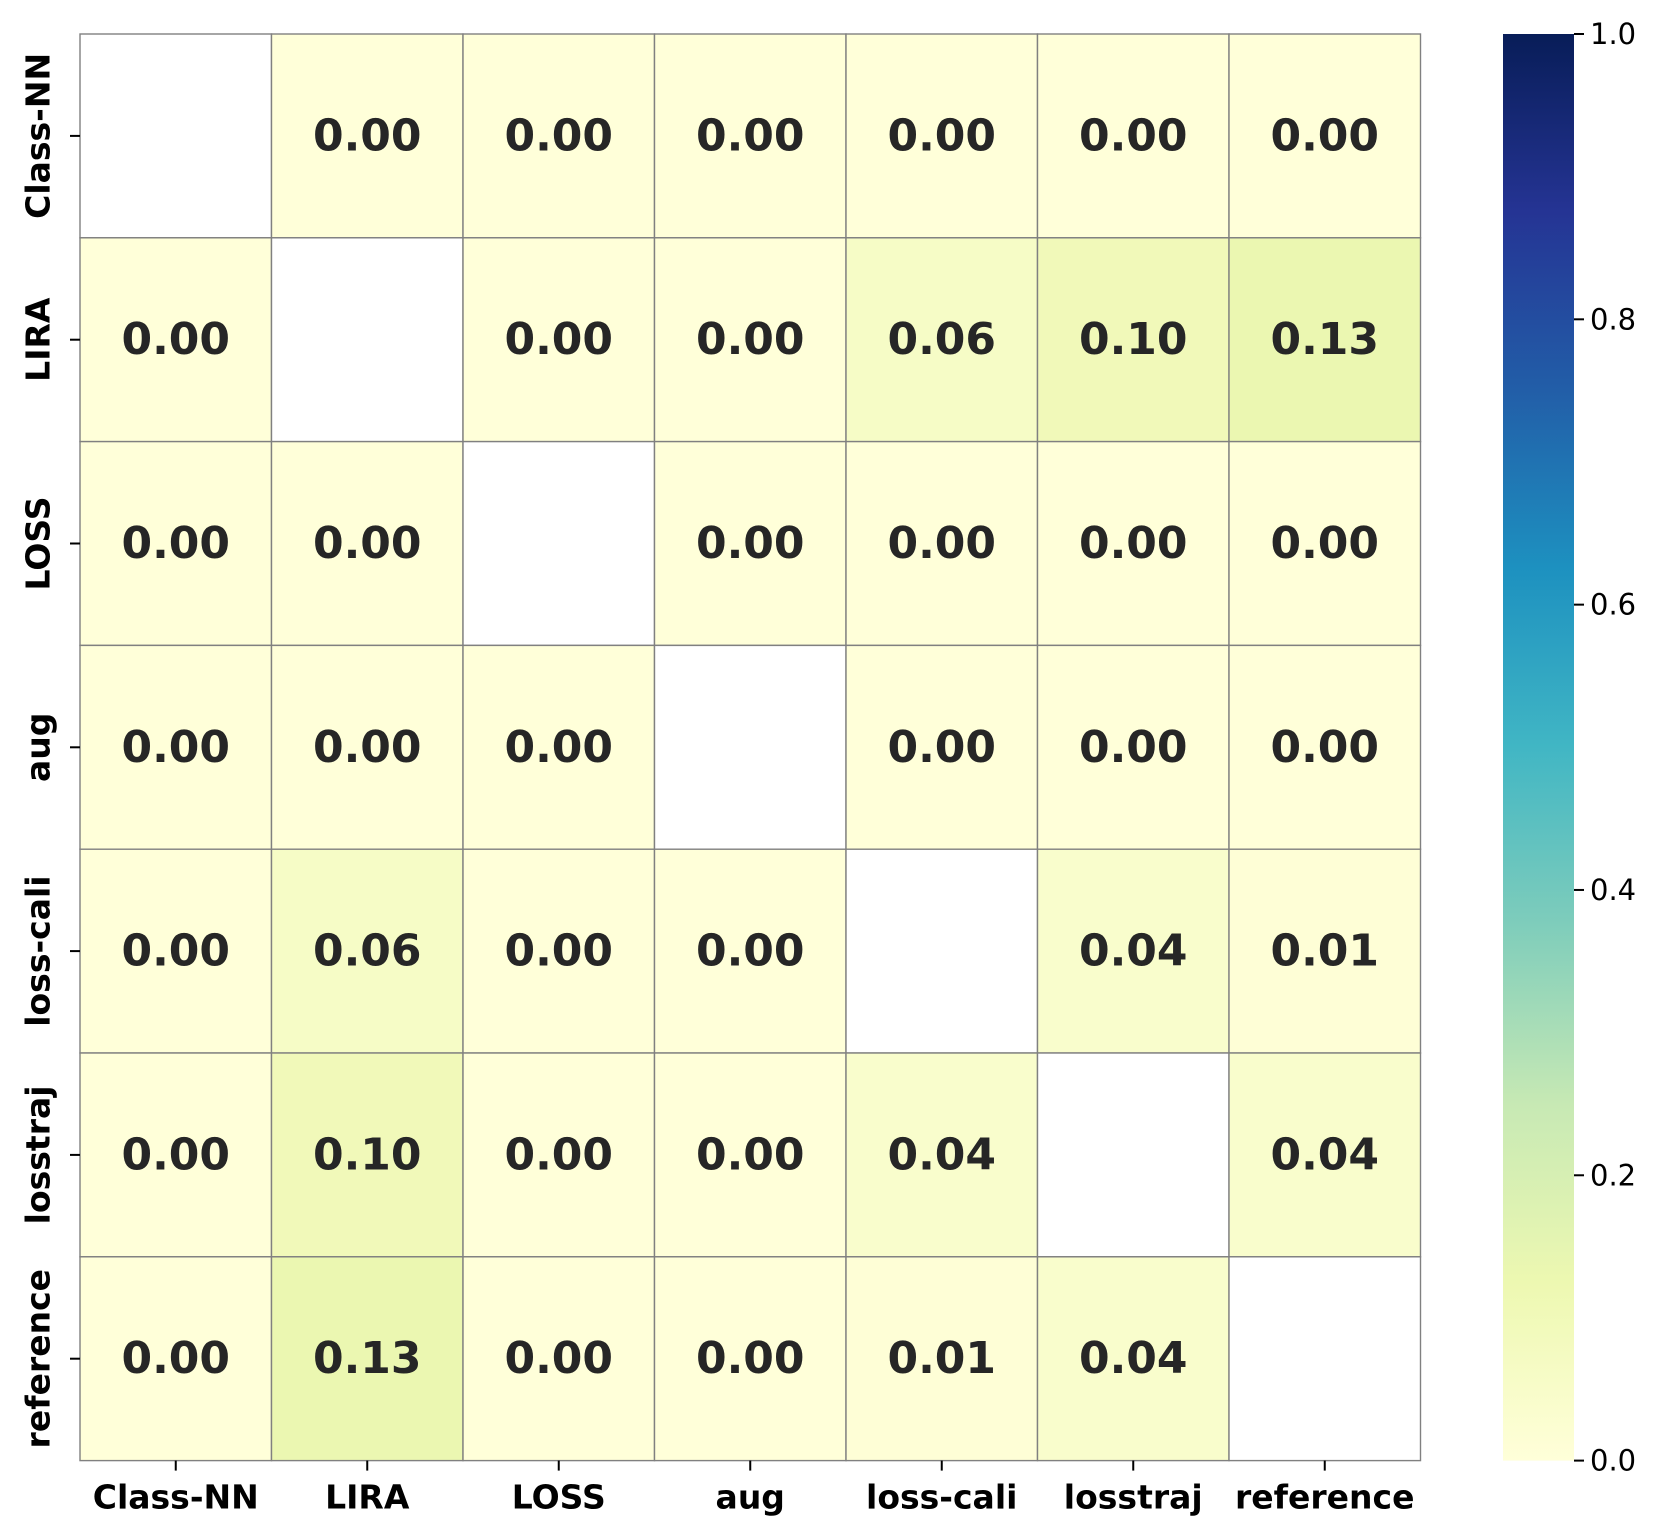  Describe the element at coordinates (1613, 1175) in the screenshot. I see `colorbar-tick-label: 0.2` at that location.